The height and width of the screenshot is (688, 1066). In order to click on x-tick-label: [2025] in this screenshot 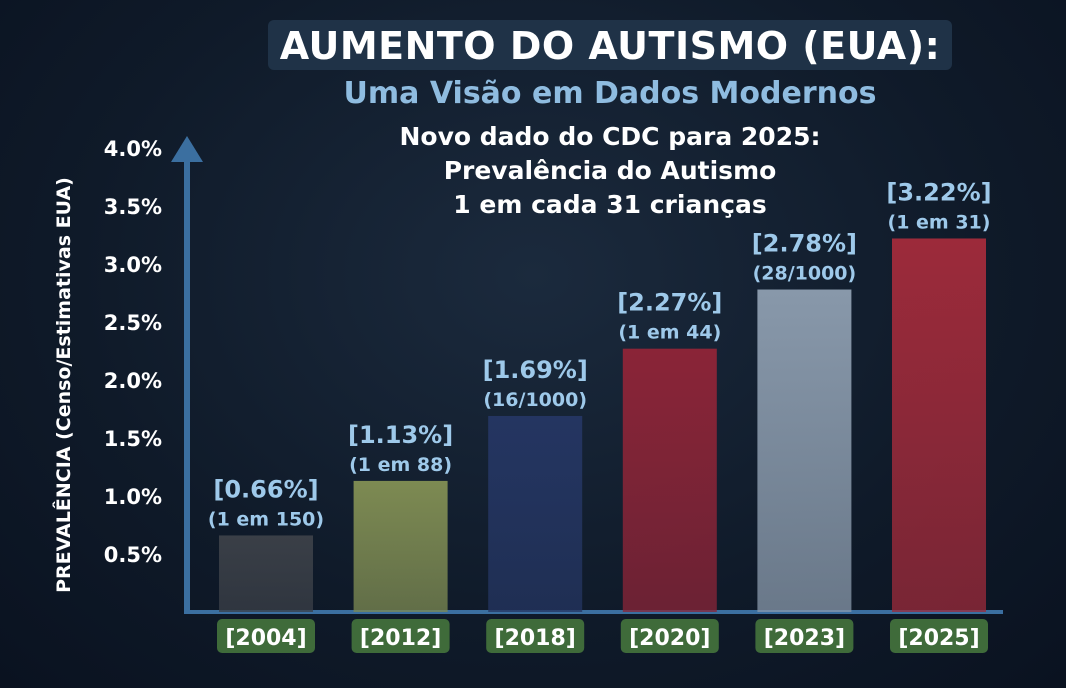, I will do `click(938, 638)`.